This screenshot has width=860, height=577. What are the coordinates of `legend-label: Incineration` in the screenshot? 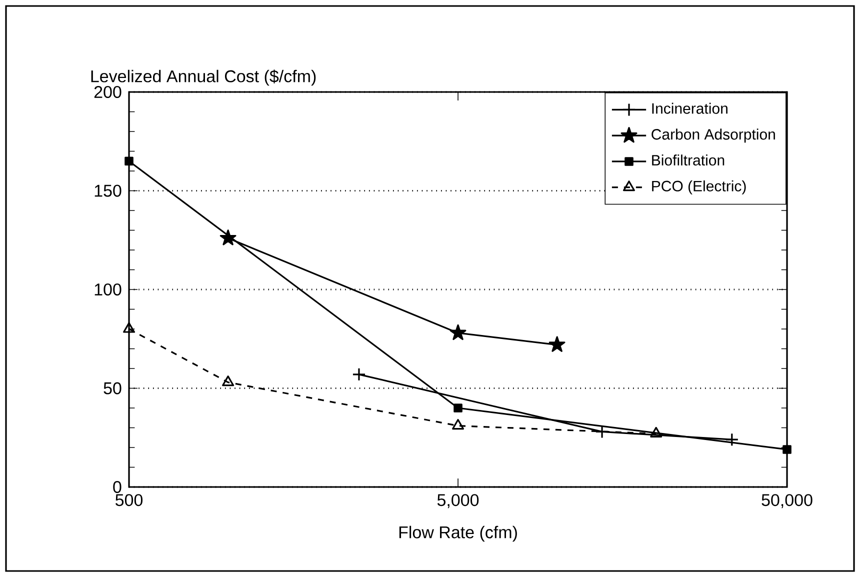 It's located at (690, 108).